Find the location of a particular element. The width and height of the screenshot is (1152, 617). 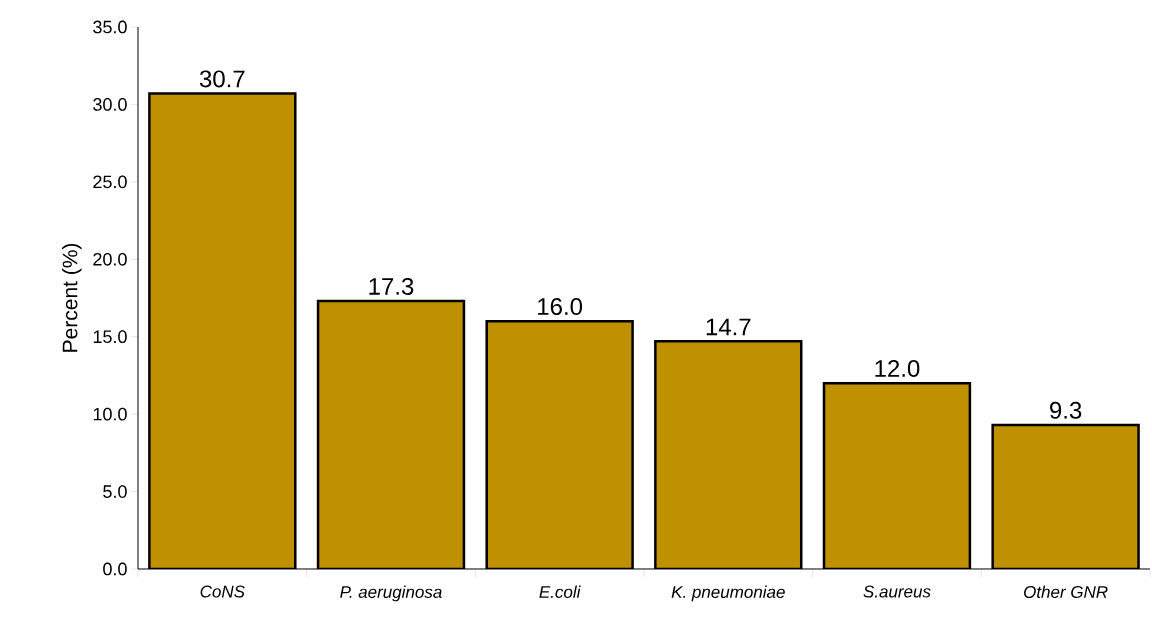

y-tick-label: 15.0 is located at coordinates (110, 337).